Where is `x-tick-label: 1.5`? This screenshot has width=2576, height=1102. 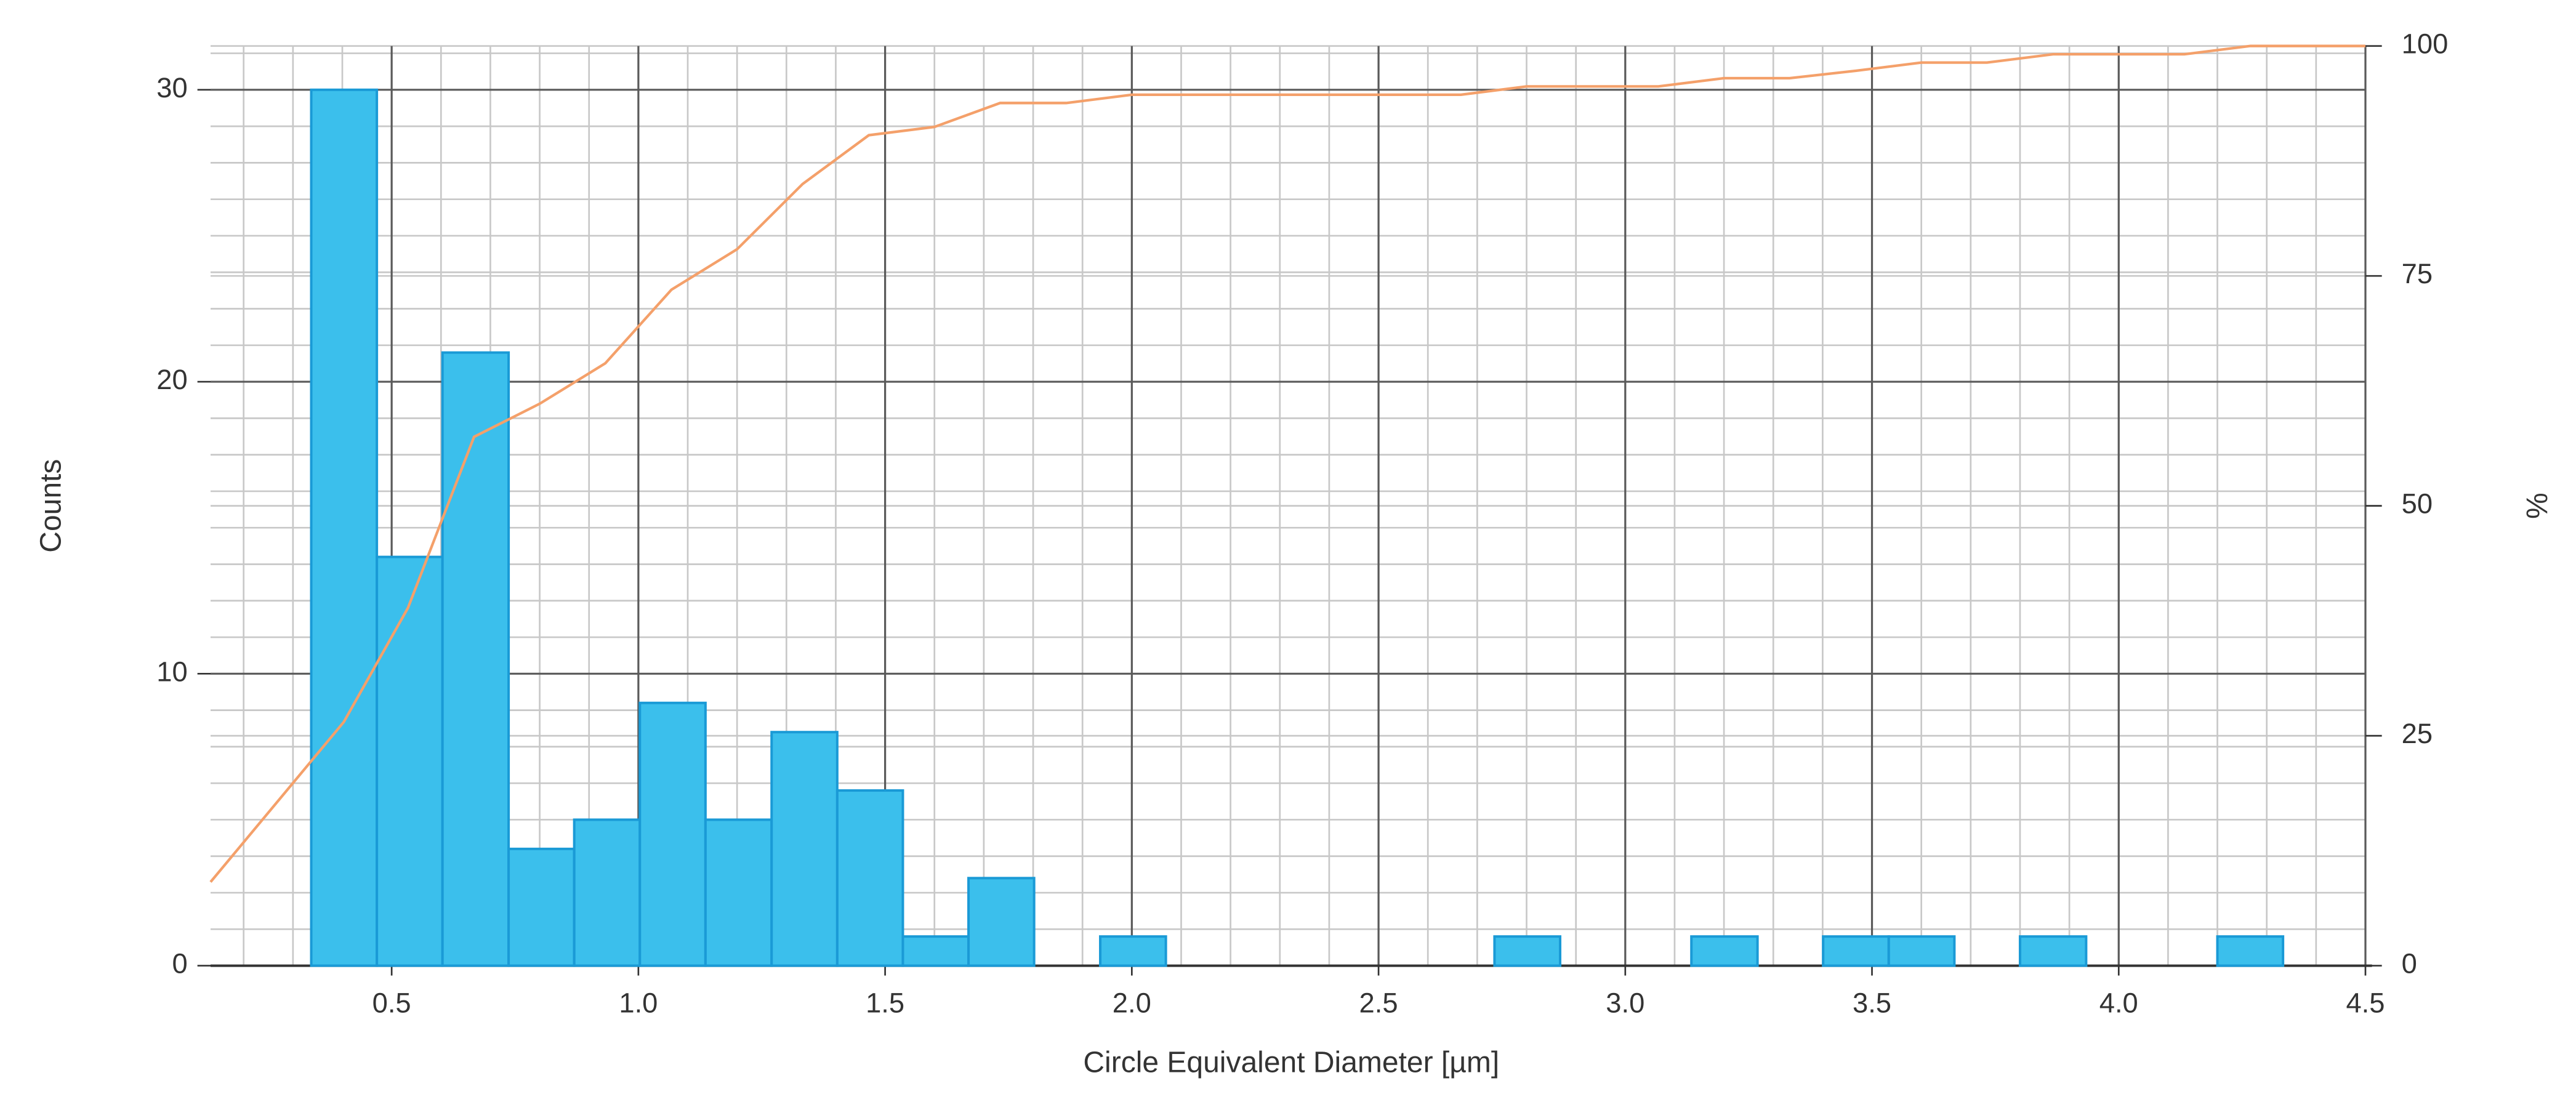 x-tick-label: 1.5 is located at coordinates (885, 1003).